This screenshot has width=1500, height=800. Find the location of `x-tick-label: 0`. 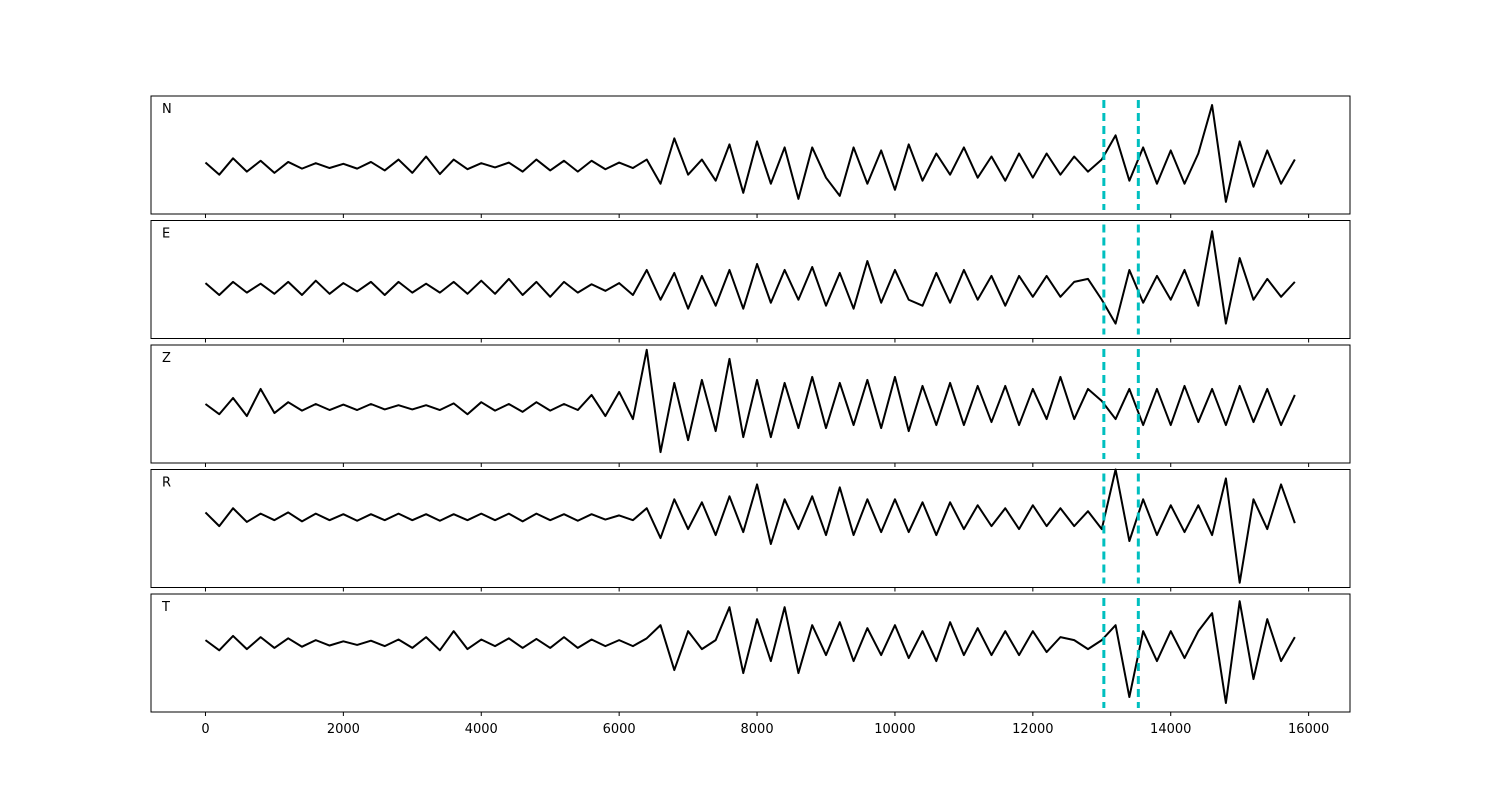

x-tick-label: 0 is located at coordinates (205, 729).